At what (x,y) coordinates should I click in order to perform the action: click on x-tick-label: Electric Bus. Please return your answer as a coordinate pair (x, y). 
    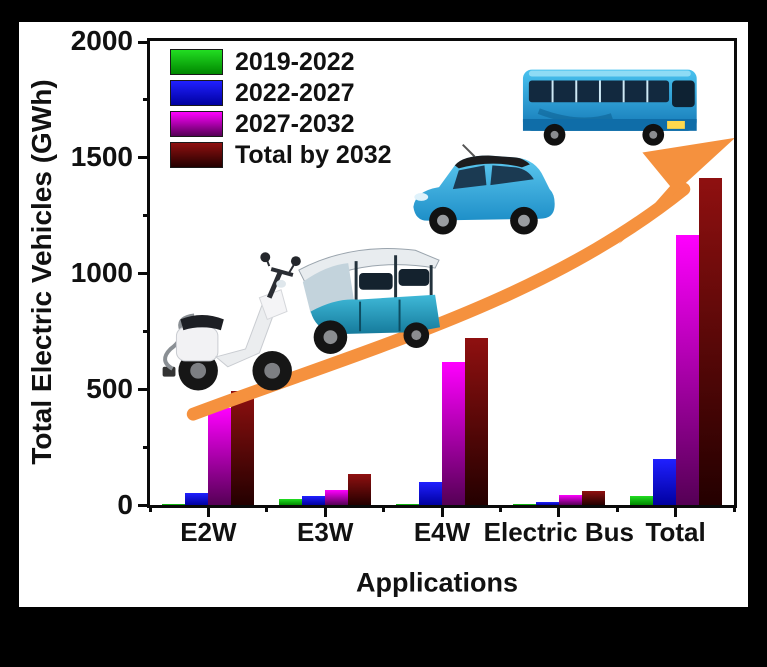
    Looking at the image, I should click on (558, 532).